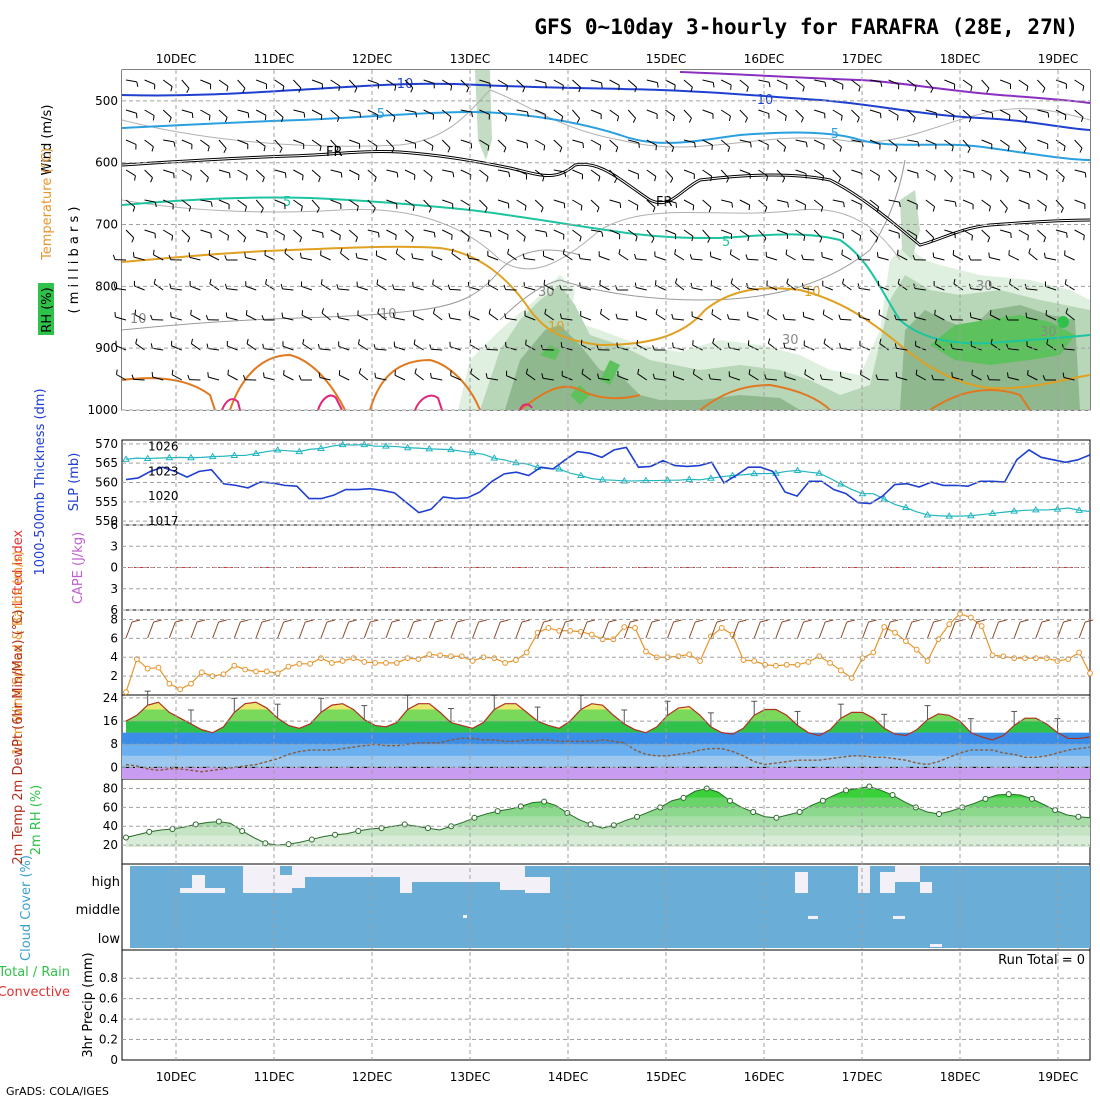  Describe the element at coordinates (98, 910) in the screenshot. I see `cloud-level-middle: middle` at that location.